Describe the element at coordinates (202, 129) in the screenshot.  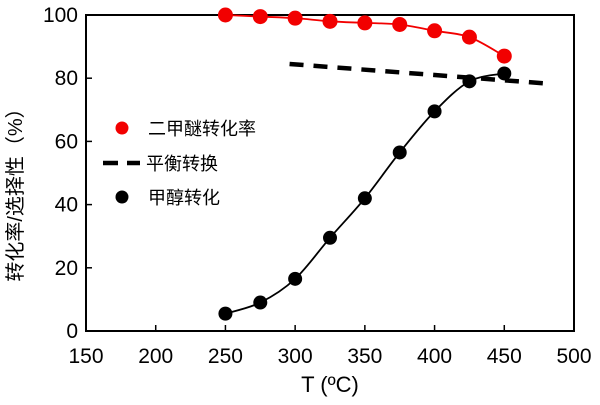
I see `legend-label-dme-conversion: 二甲醚转化率` at that location.